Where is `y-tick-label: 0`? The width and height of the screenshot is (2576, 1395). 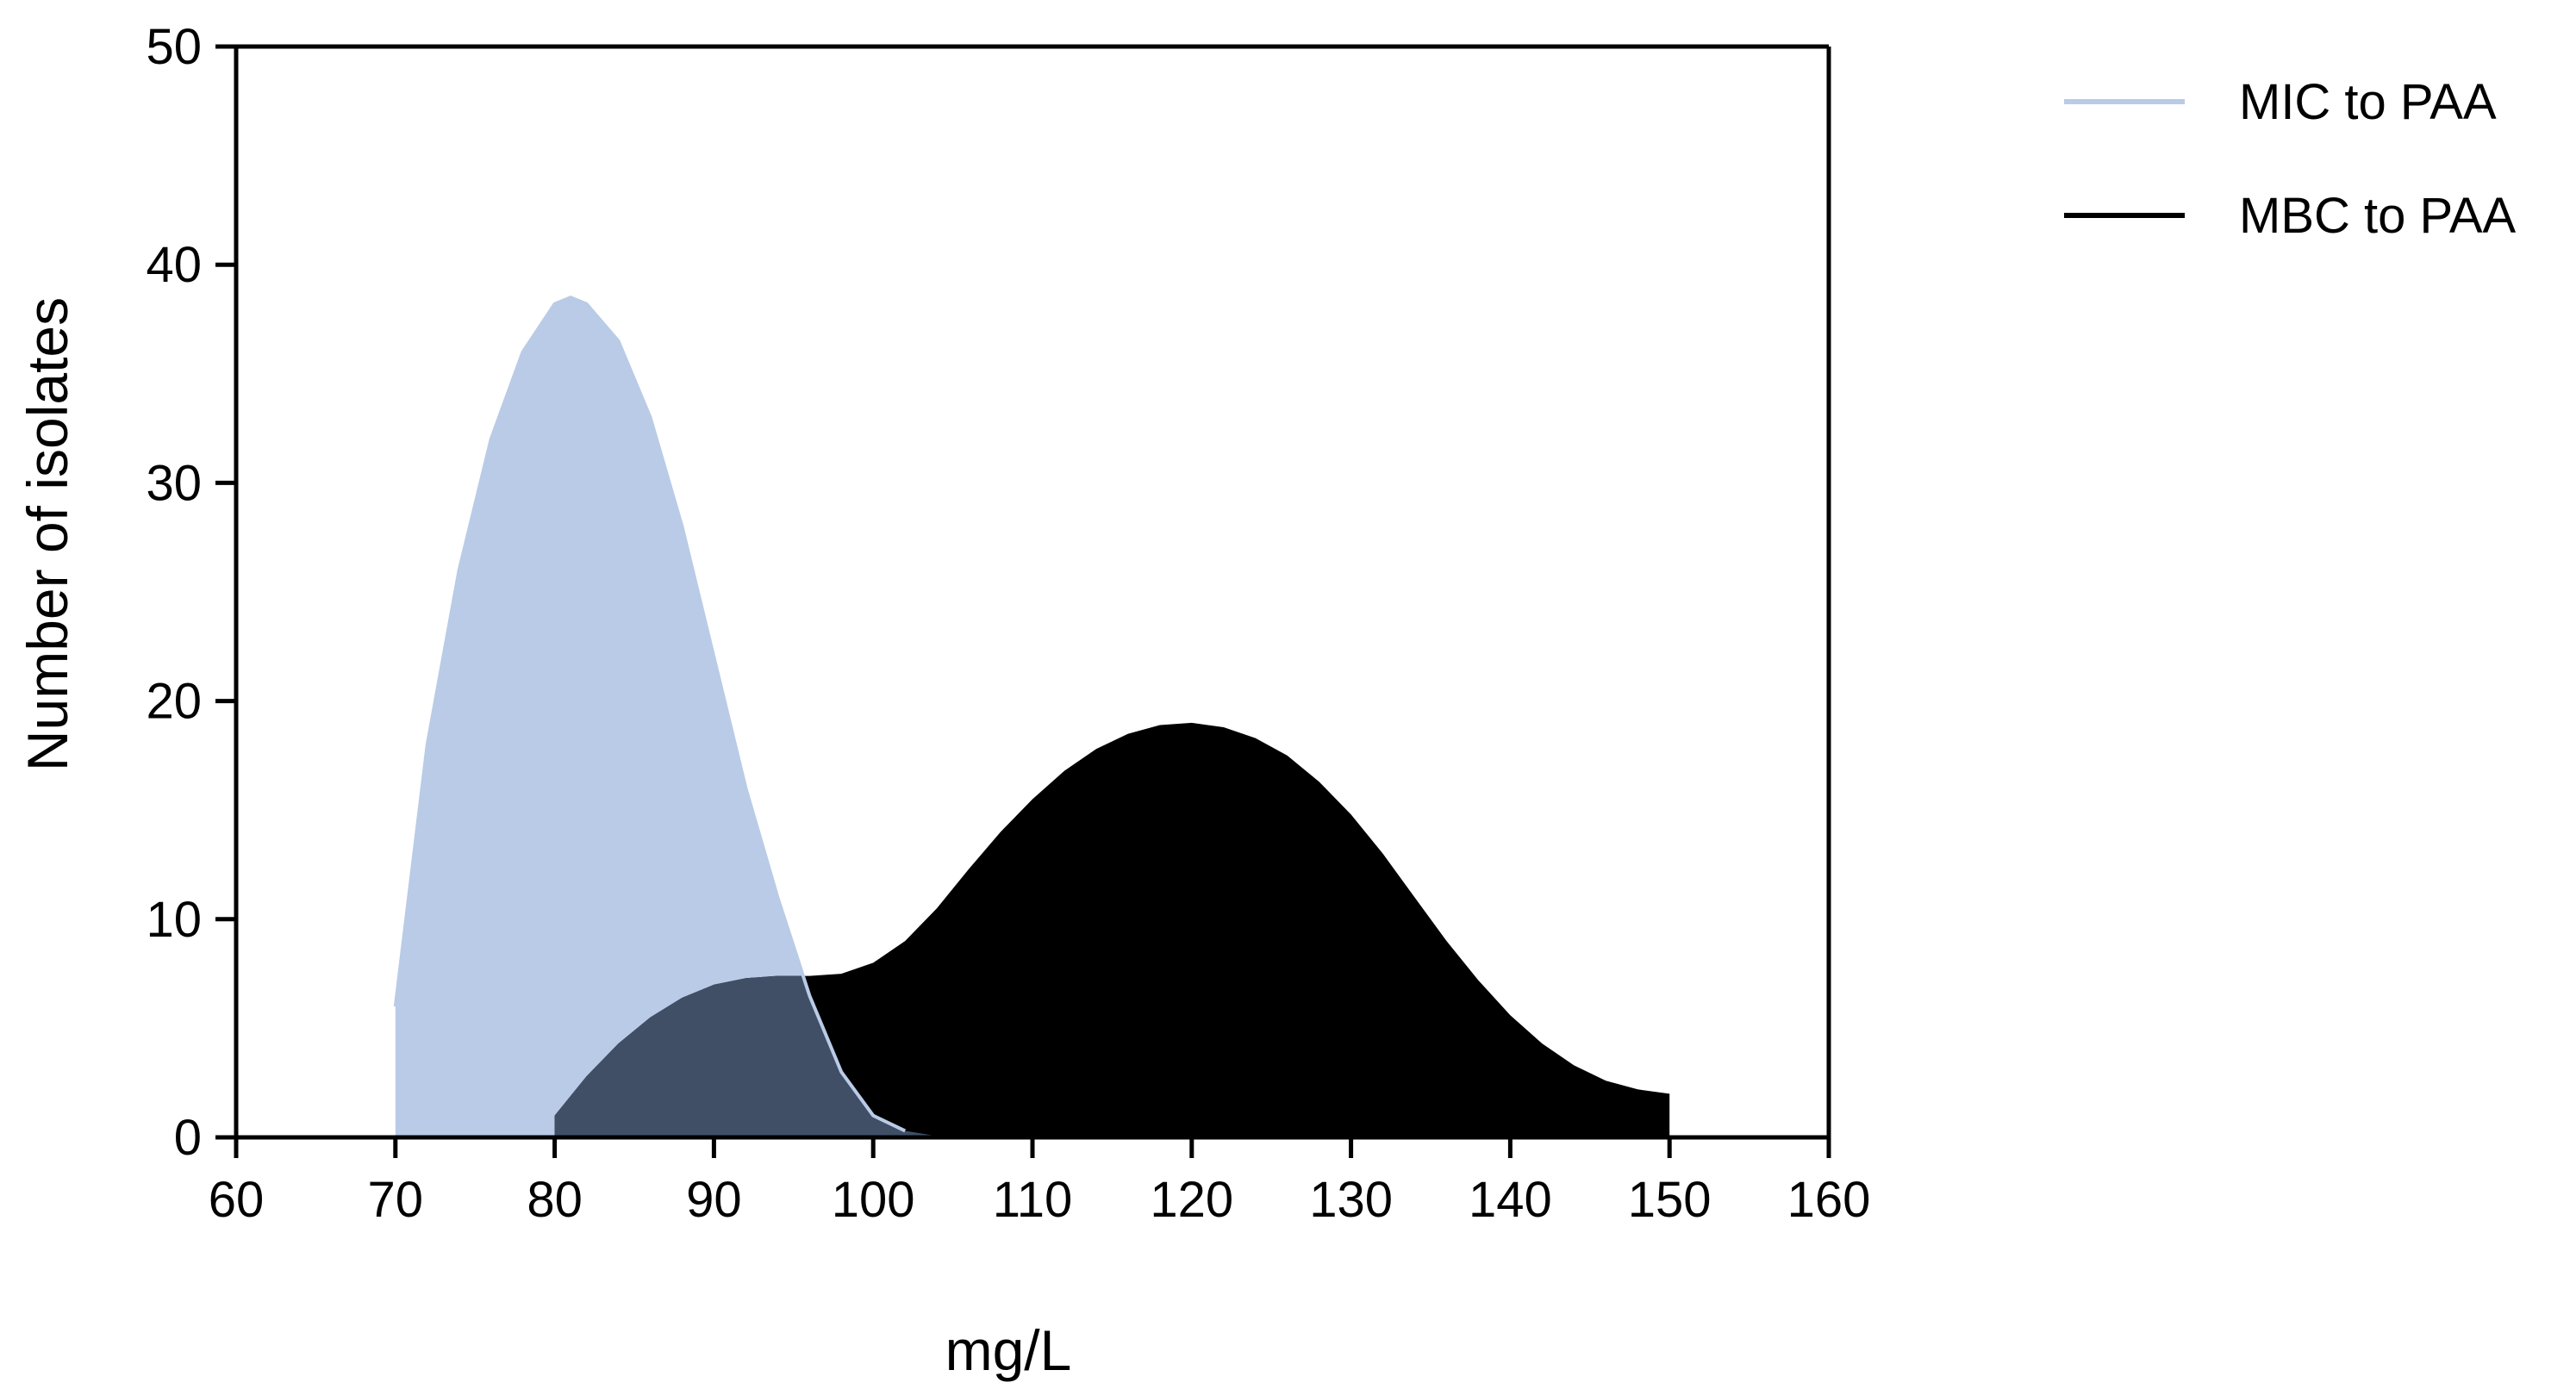 y-tick-label: 0 is located at coordinates (188, 1138).